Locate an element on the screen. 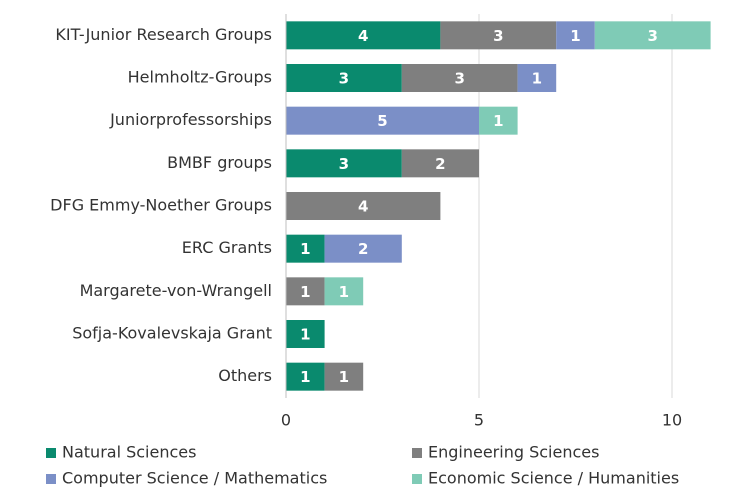 The image size is (741, 490). y-tick-label: Helmholtz-Groups is located at coordinates (200, 77).